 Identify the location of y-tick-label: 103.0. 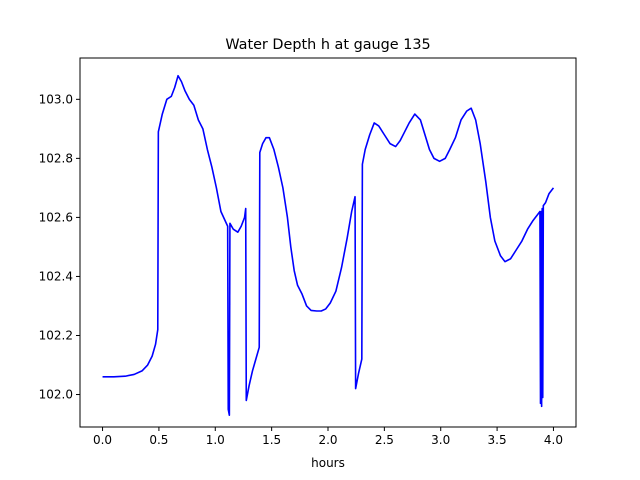
(56, 99).